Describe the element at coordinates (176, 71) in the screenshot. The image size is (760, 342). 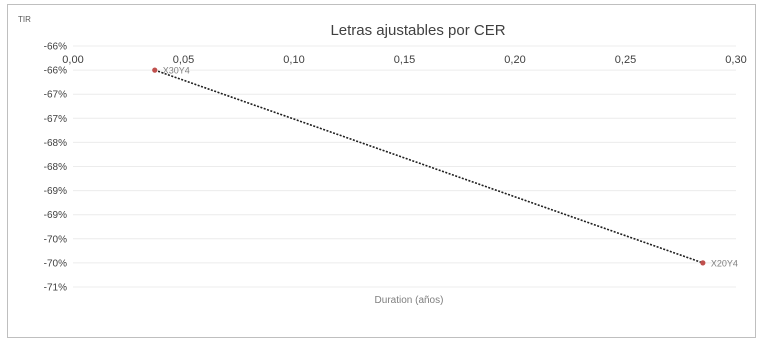
I see `data-label: X30Y4` at that location.